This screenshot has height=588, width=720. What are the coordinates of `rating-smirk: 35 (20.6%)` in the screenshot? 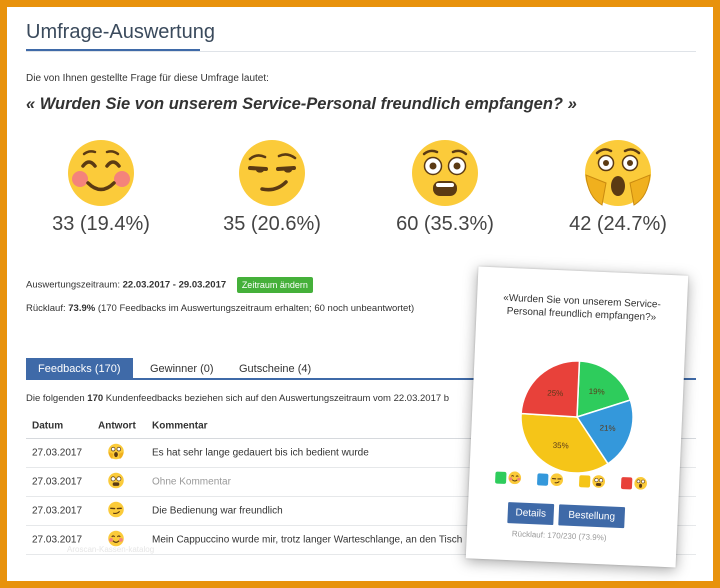 It's located at (272, 187).